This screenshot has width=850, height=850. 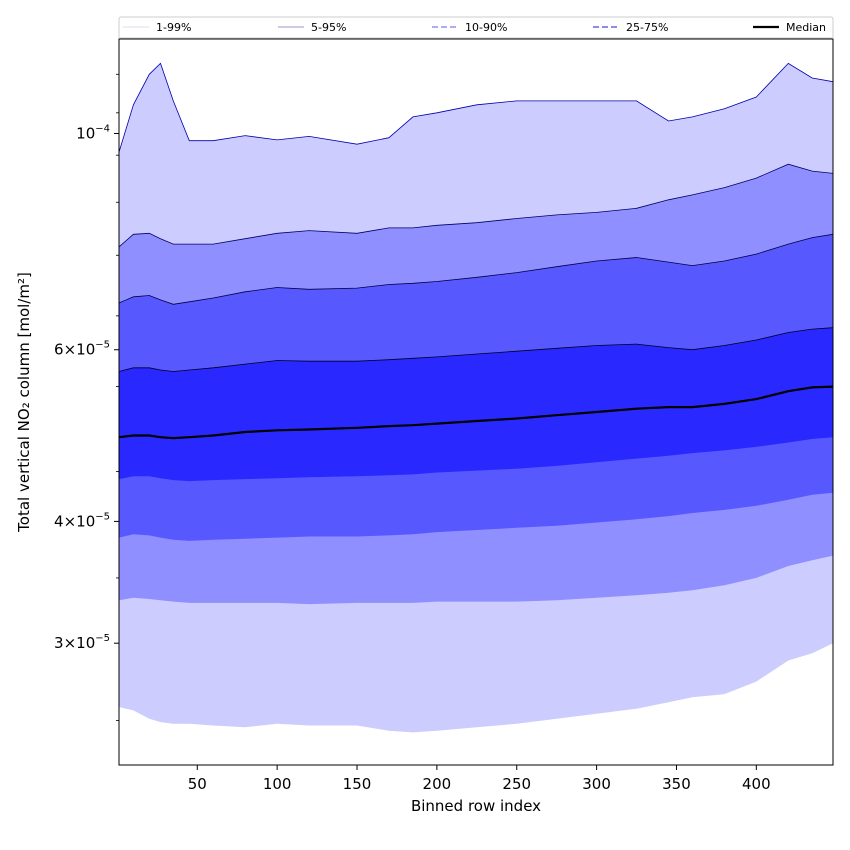 I want to click on x-tick-label: 100, so click(x=277, y=784).